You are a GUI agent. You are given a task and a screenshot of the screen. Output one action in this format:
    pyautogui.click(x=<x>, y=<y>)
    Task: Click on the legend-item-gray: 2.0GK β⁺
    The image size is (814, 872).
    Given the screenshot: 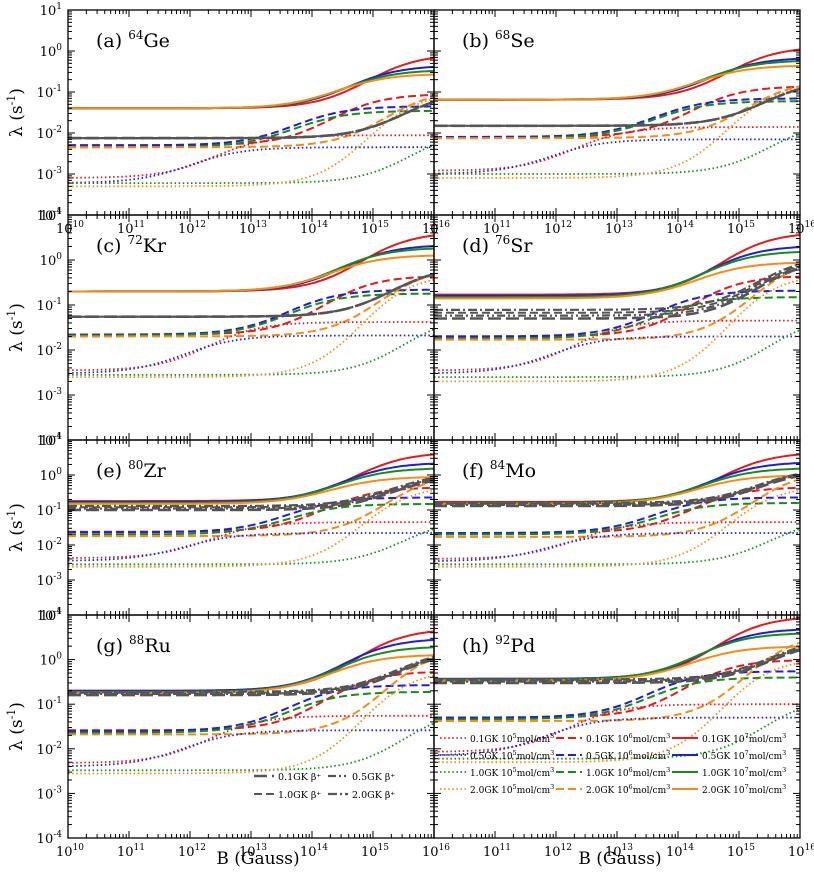 What is the action you would take?
    pyautogui.click(x=361, y=795)
    